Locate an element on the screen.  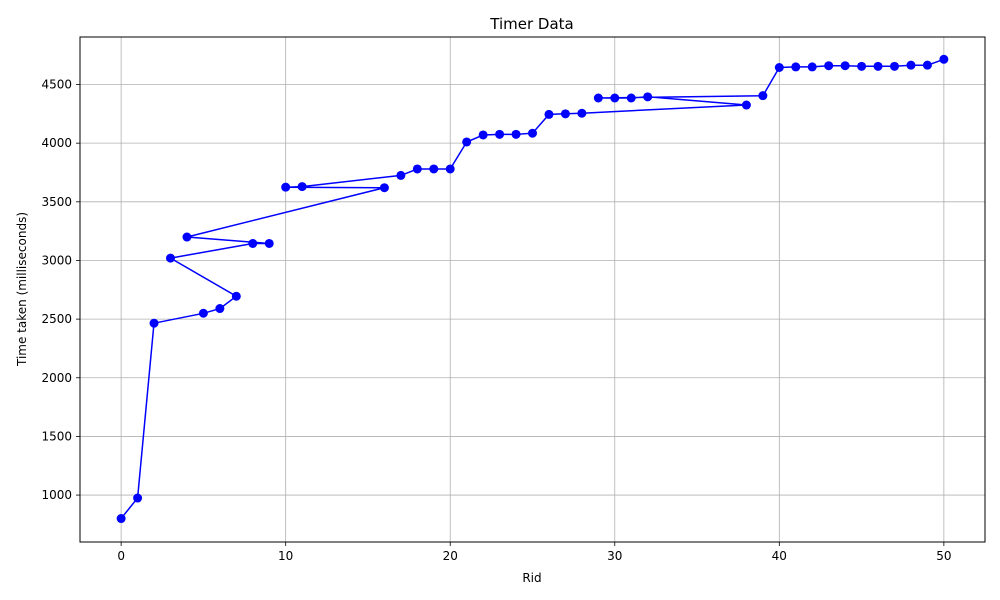
y-tick-label: 3000 is located at coordinates (56, 260).